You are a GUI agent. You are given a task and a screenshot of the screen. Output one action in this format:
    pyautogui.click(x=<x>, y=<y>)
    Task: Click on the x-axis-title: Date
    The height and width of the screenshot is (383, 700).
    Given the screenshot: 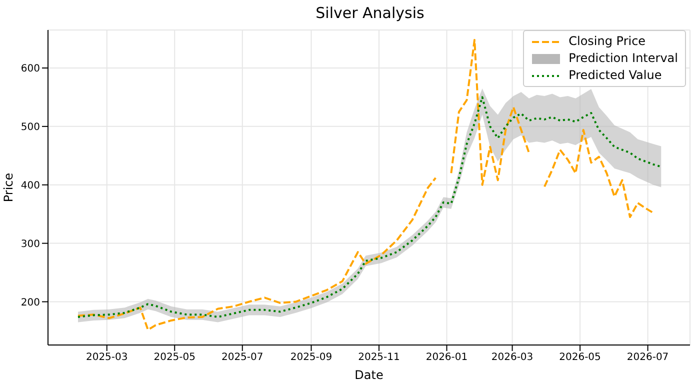 What is the action you would take?
    pyautogui.click(x=369, y=375)
    